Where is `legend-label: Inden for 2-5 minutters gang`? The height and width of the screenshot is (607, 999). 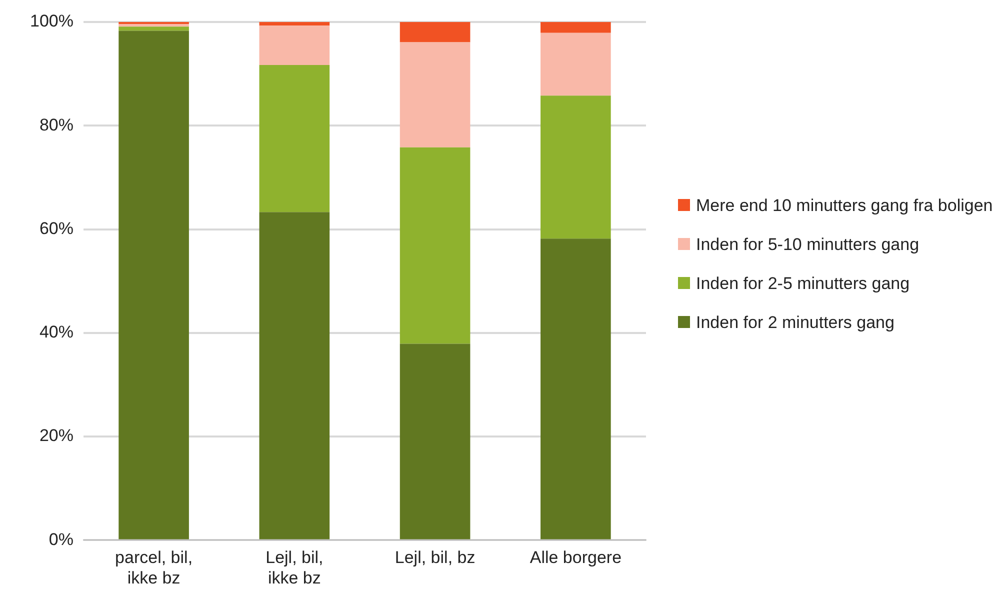
legend-label: Inden for 2-5 minutters gang is located at coordinates (803, 283).